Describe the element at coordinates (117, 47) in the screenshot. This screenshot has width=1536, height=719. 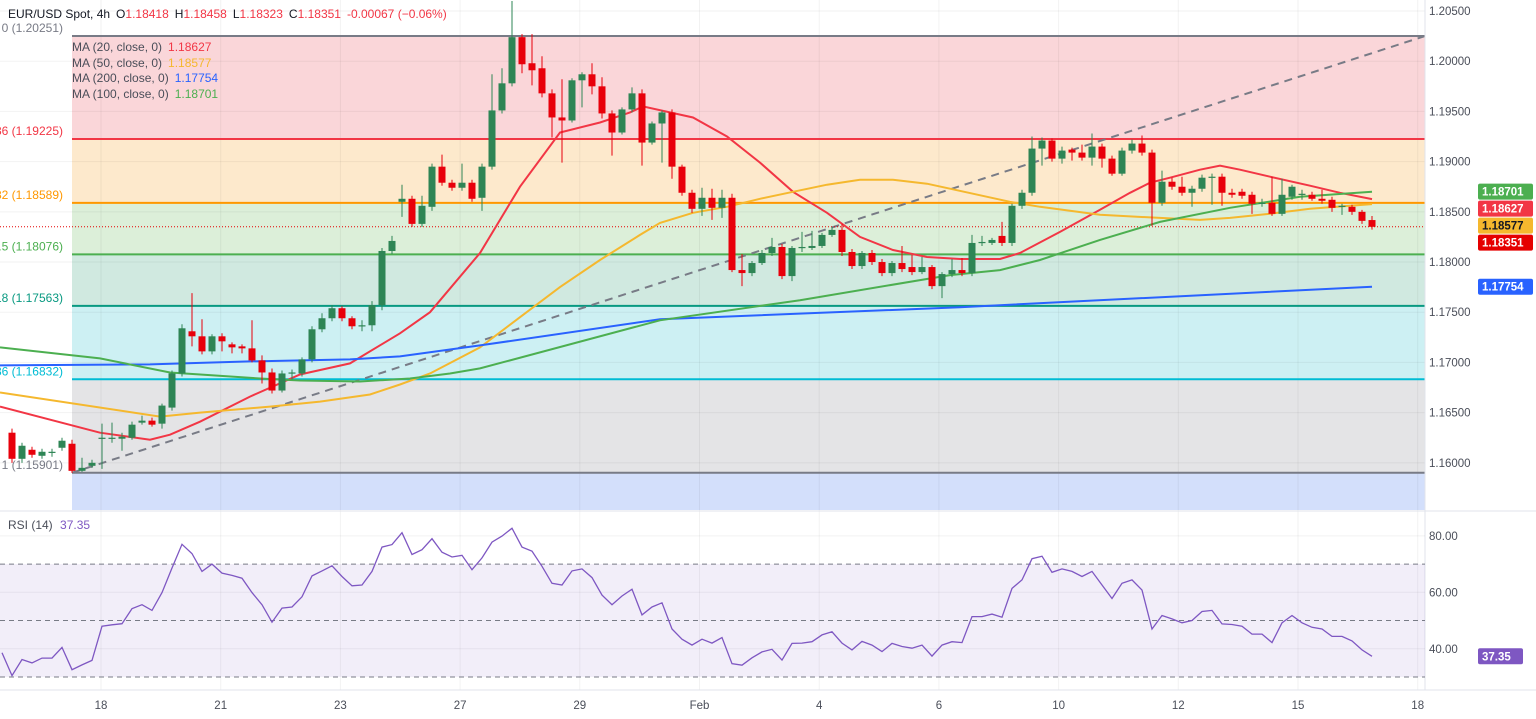
I see `ma-name: MA (20, close, 0)` at that location.